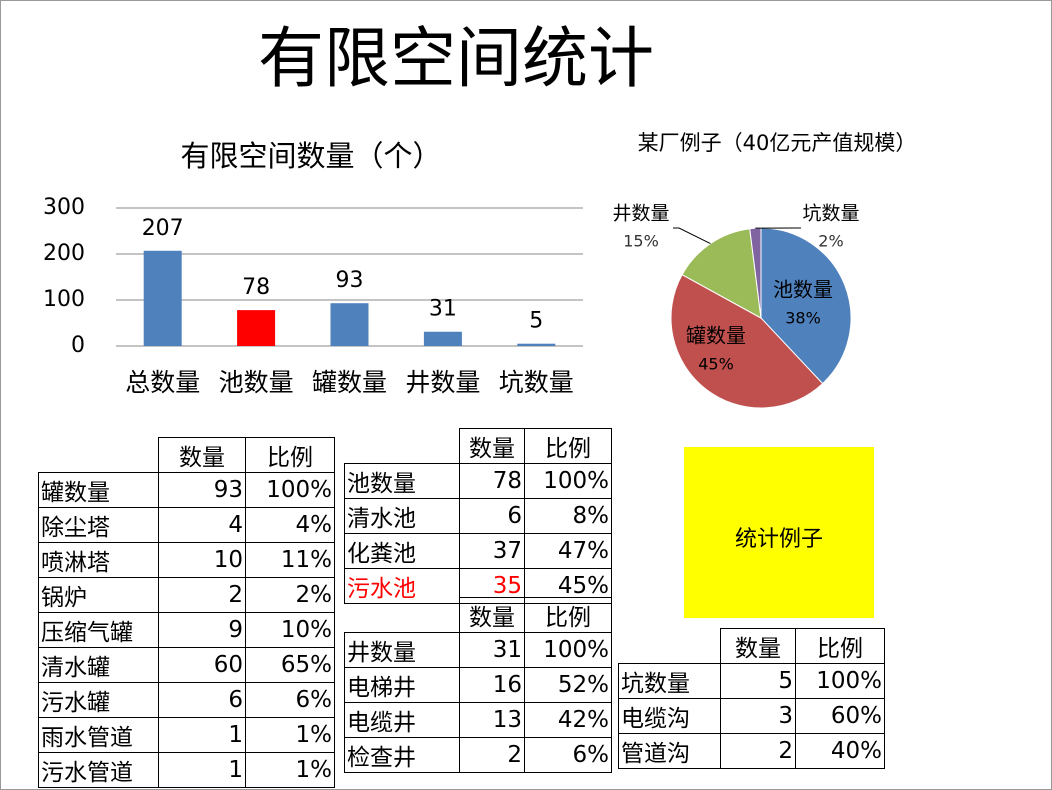  What do you see at coordinates (202, 630) in the screenshot?
I see `table-cell: 9` at bounding box center [202, 630].